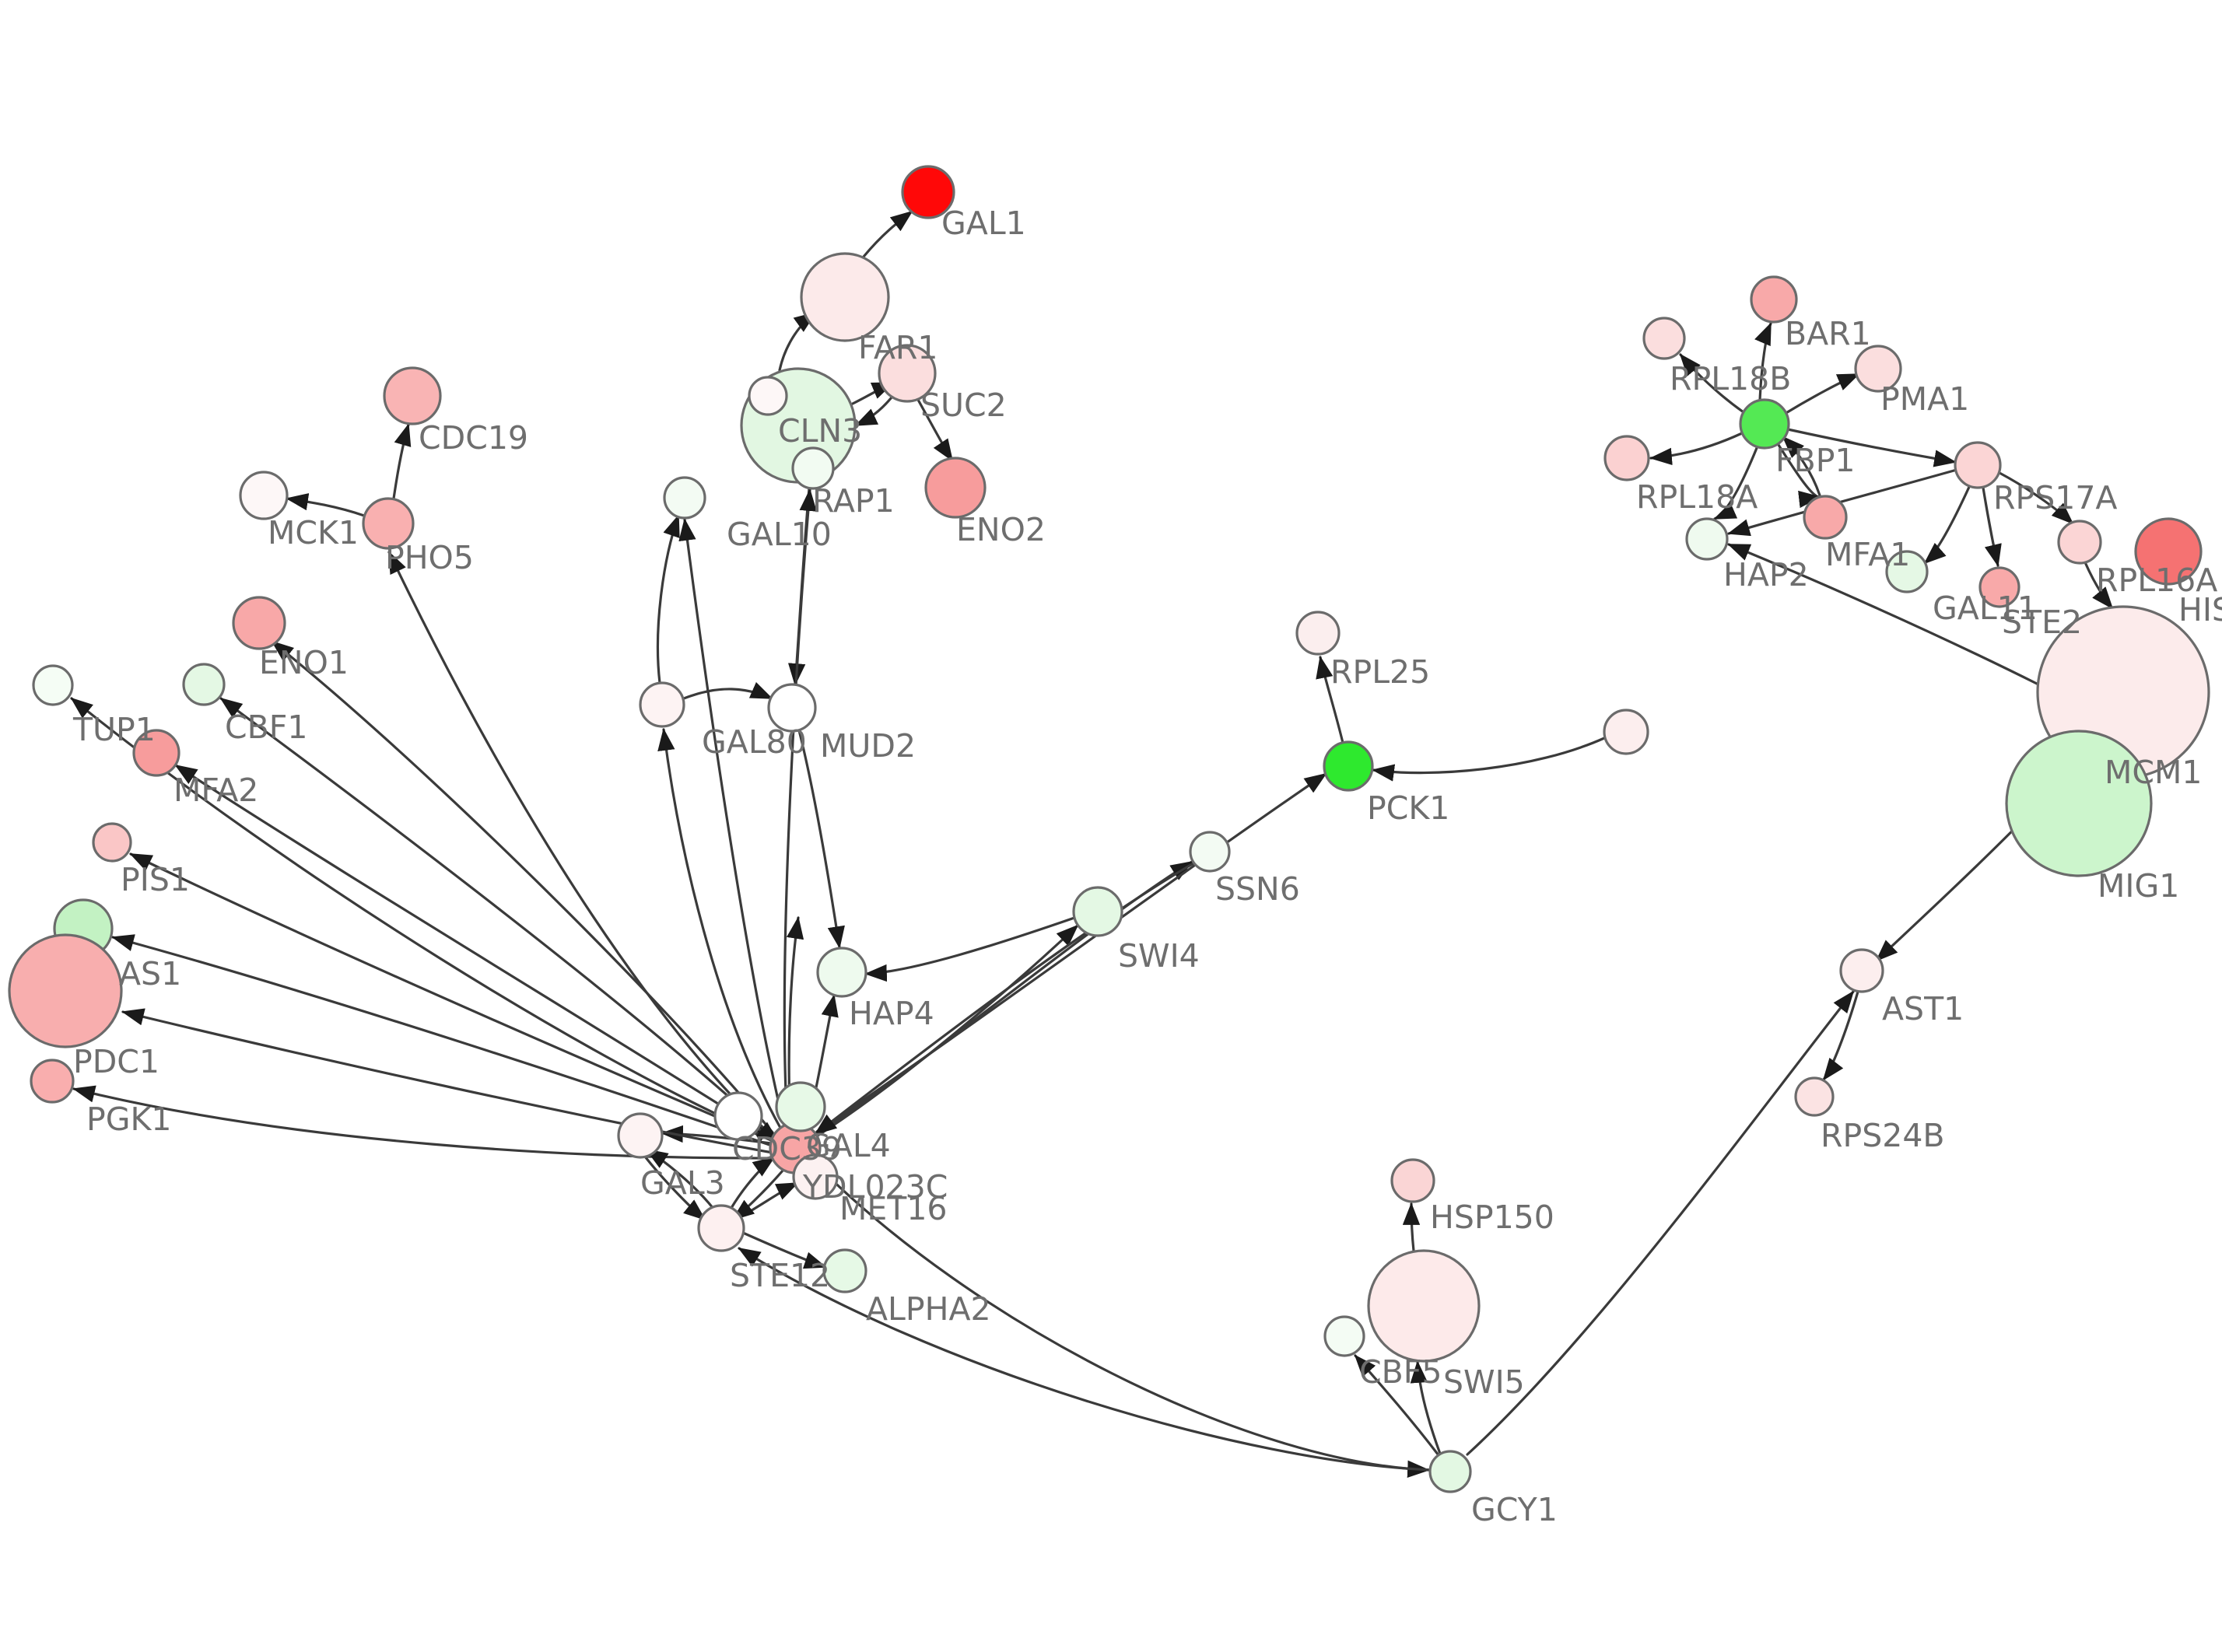  Describe the element at coordinates (1883, 615) in the screenshot. I see `edge-mcm1-to-hap2` at that location.